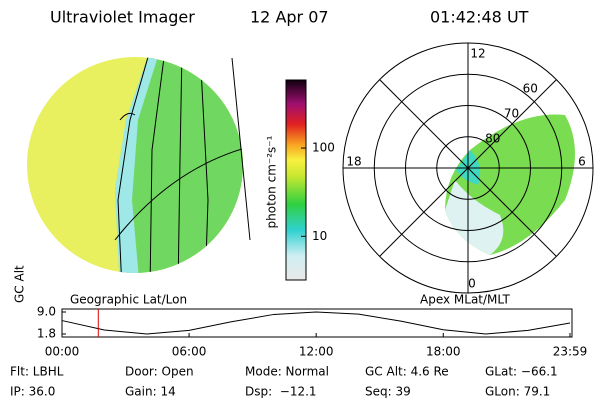  What do you see at coordinates (388, 392) in the screenshot?
I see `footer-field: Seq: 39` at bounding box center [388, 392].